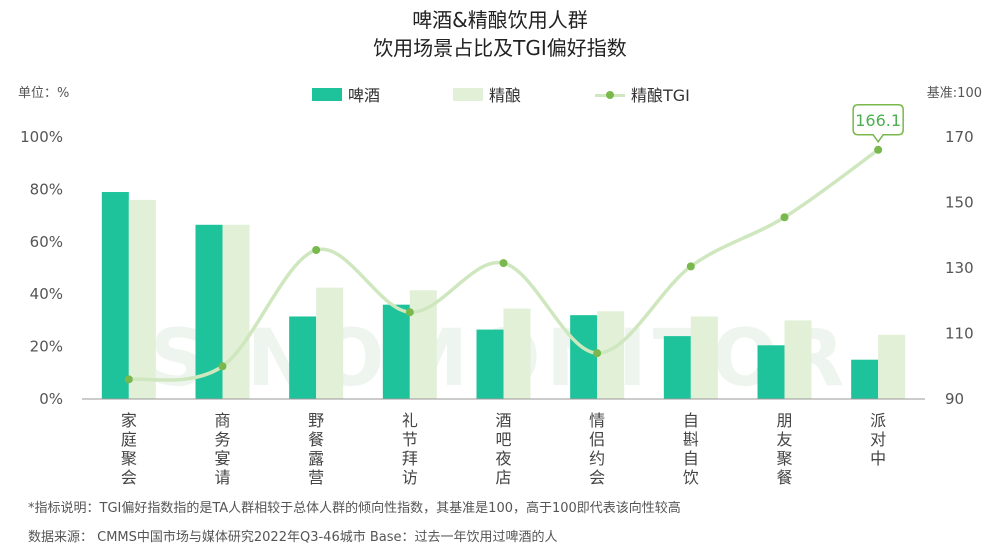 This screenshot has height=552, width=1000. Describe the element at coordinates (364, 95) in the screenshot. I see `legend-label-beer: 啤酒` at that location.